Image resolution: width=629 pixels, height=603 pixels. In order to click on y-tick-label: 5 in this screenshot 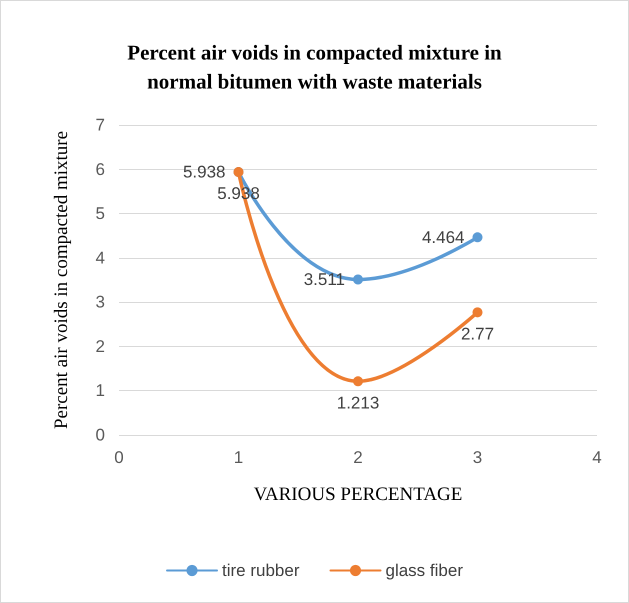, I will do `click(100, 214)`.